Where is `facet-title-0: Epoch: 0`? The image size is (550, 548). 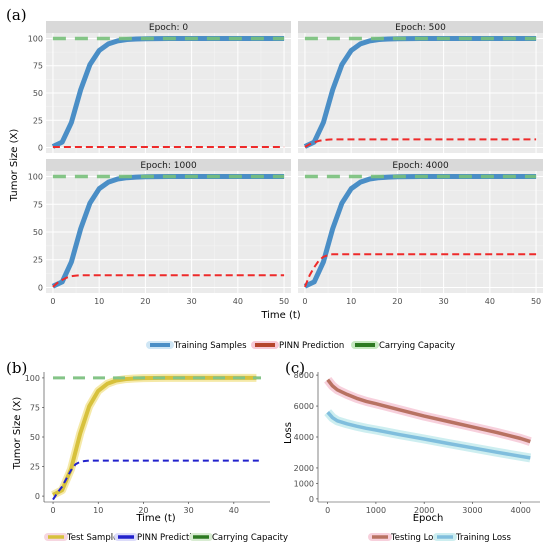
facet-title-0: Epoch: 0 is located at coordinates (168, 28).